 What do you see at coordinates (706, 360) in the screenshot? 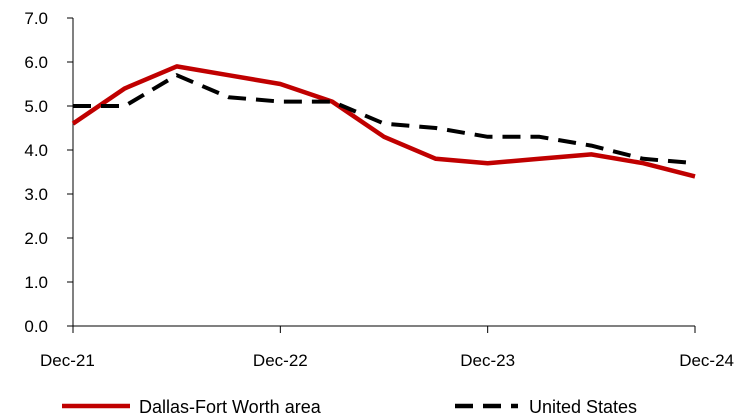
I see `x-tick-label: Dec-24` at bounding box center [706, 360].